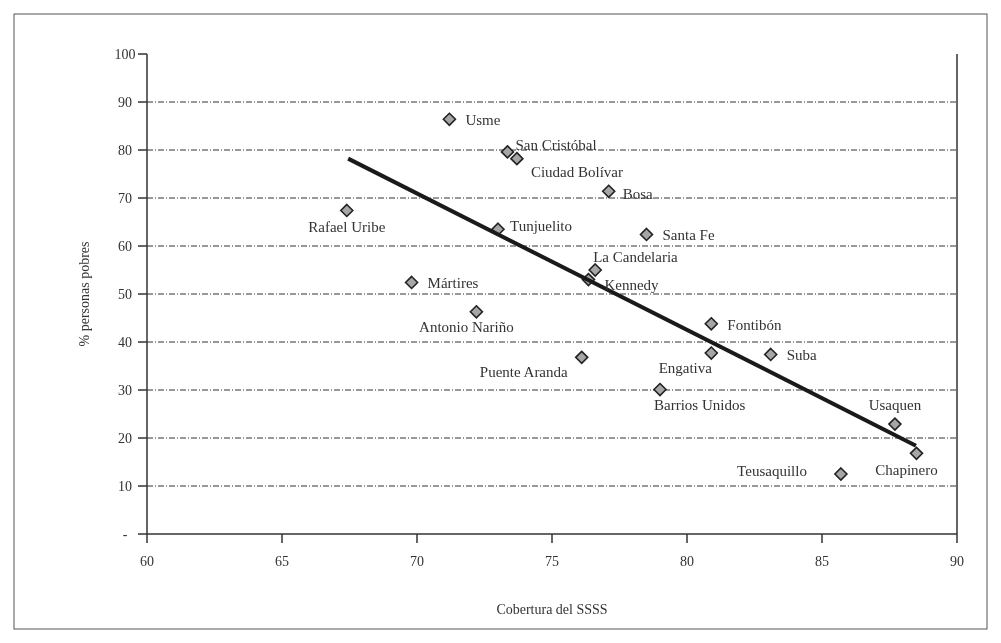  What do you see at coordinates (688, 235) in the screenshot?
I see `annotation: Santa Fe` at bounding box center [688, 235].